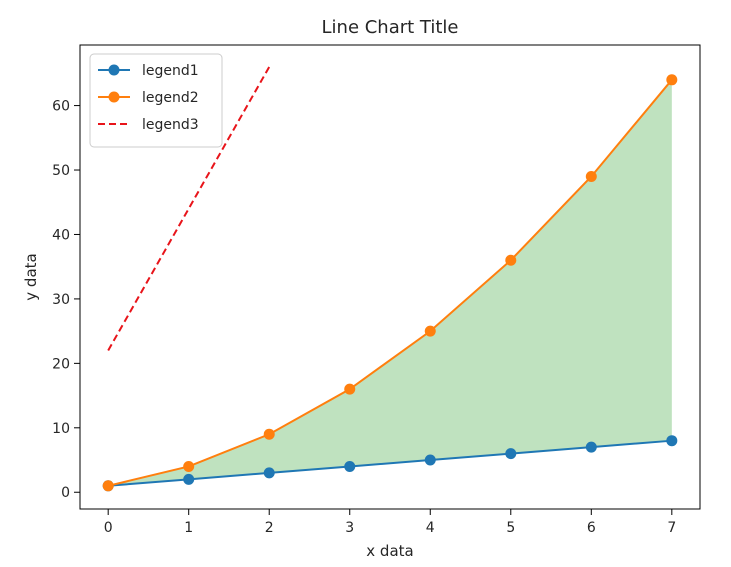 The width and height of the screenshot is (731, 567). Describe the element at coordinates (349, 528) in the screenshot. I see `x-tick-label: 3` at that location.